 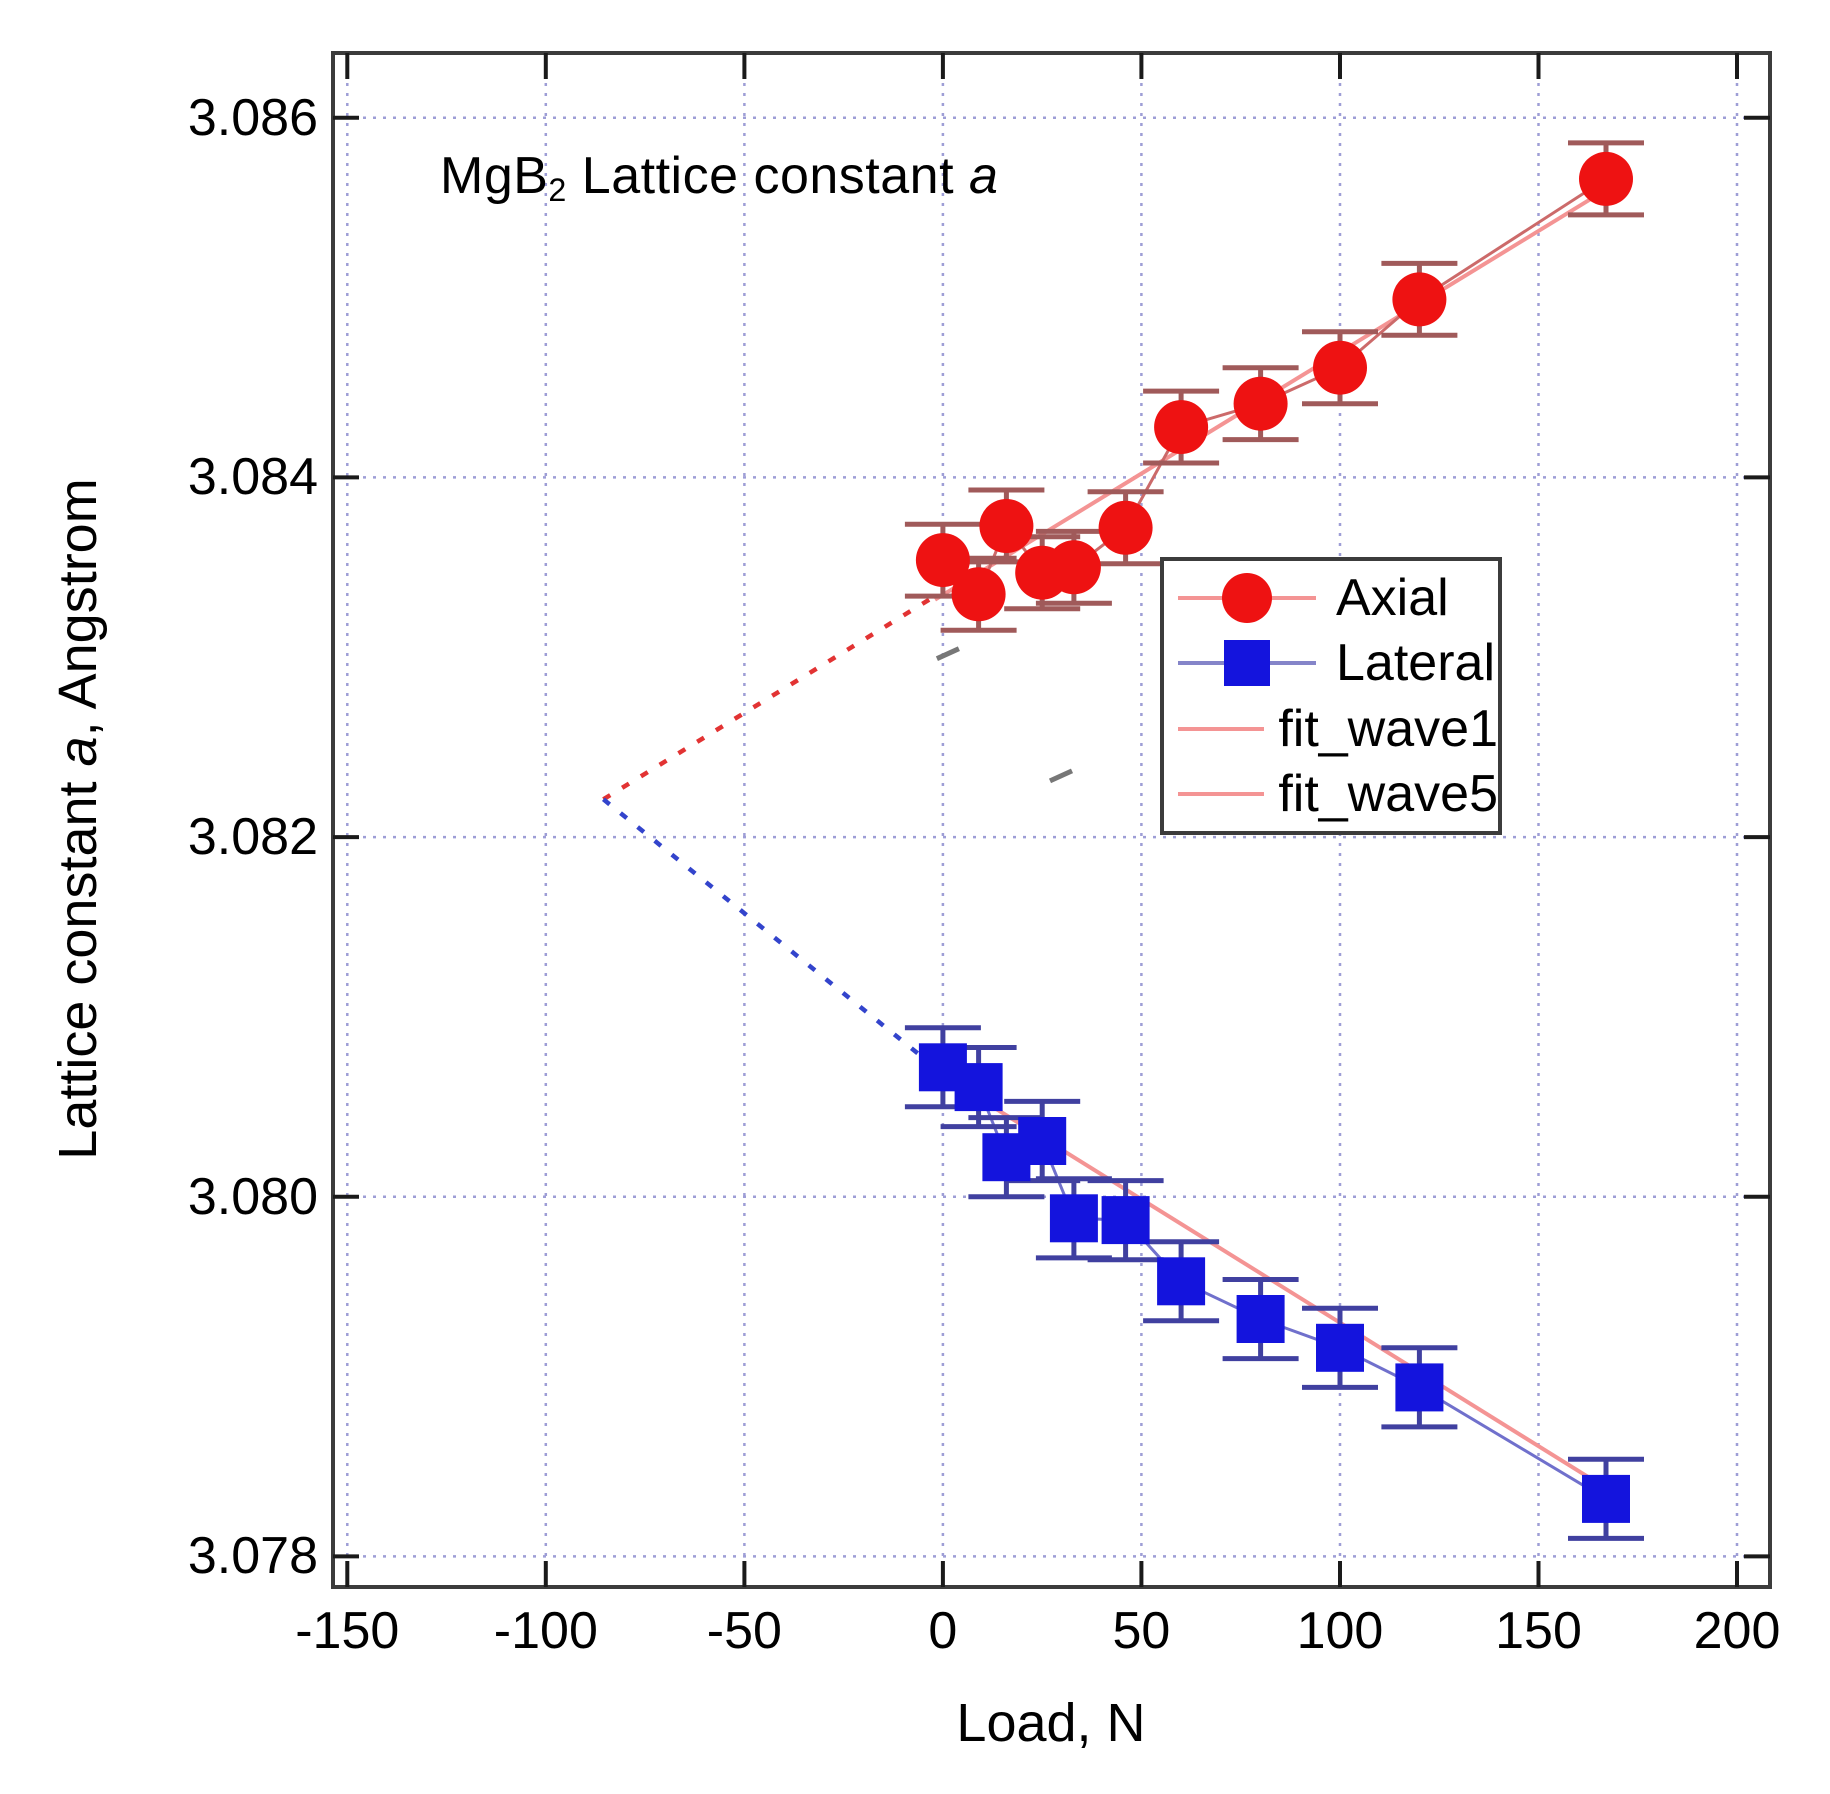 I want to click on legend-box: Axial Lateral fit_wave1 fit_wave5, so click(x=1331, y=696).